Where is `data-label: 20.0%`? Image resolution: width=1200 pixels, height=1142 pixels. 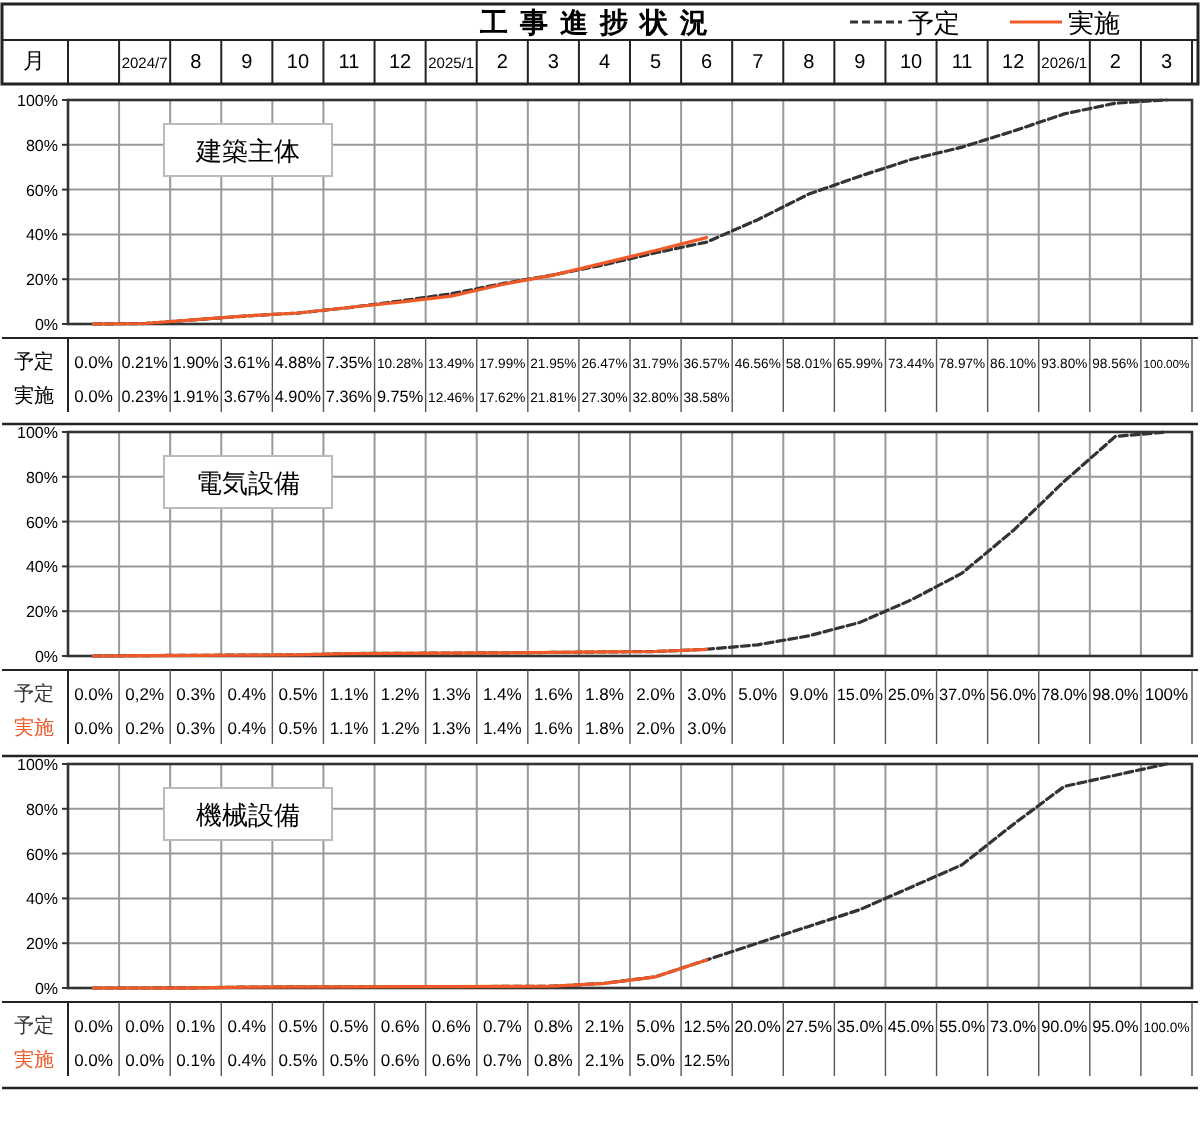
data-label: 20.0% is located at coordinates (757, 1027).